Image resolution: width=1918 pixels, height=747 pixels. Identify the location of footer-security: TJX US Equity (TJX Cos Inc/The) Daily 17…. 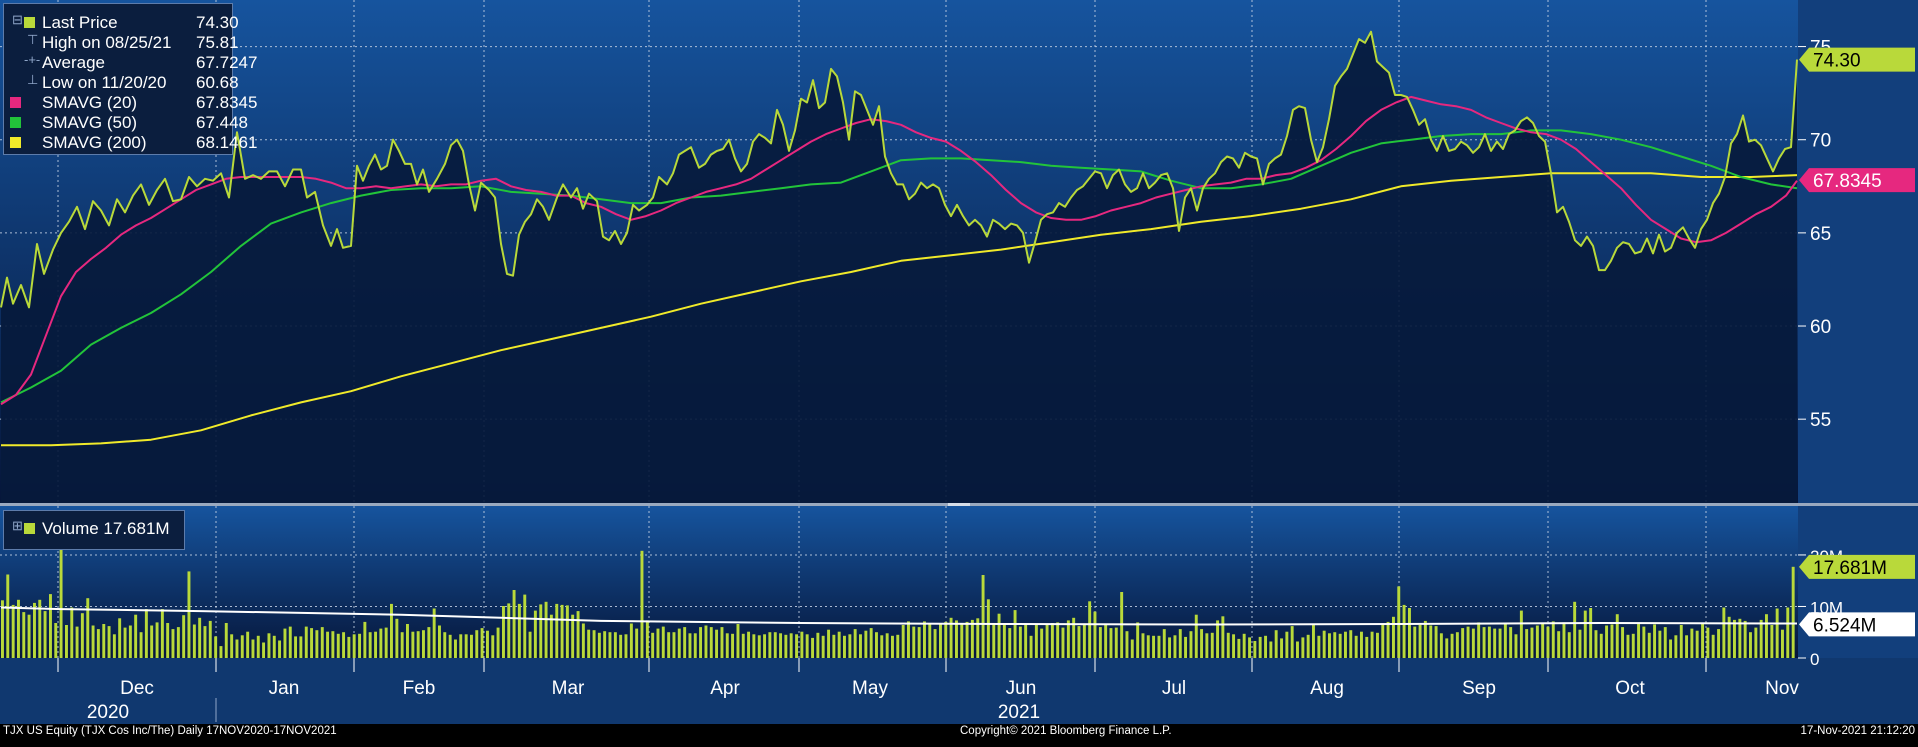
(170, 731).